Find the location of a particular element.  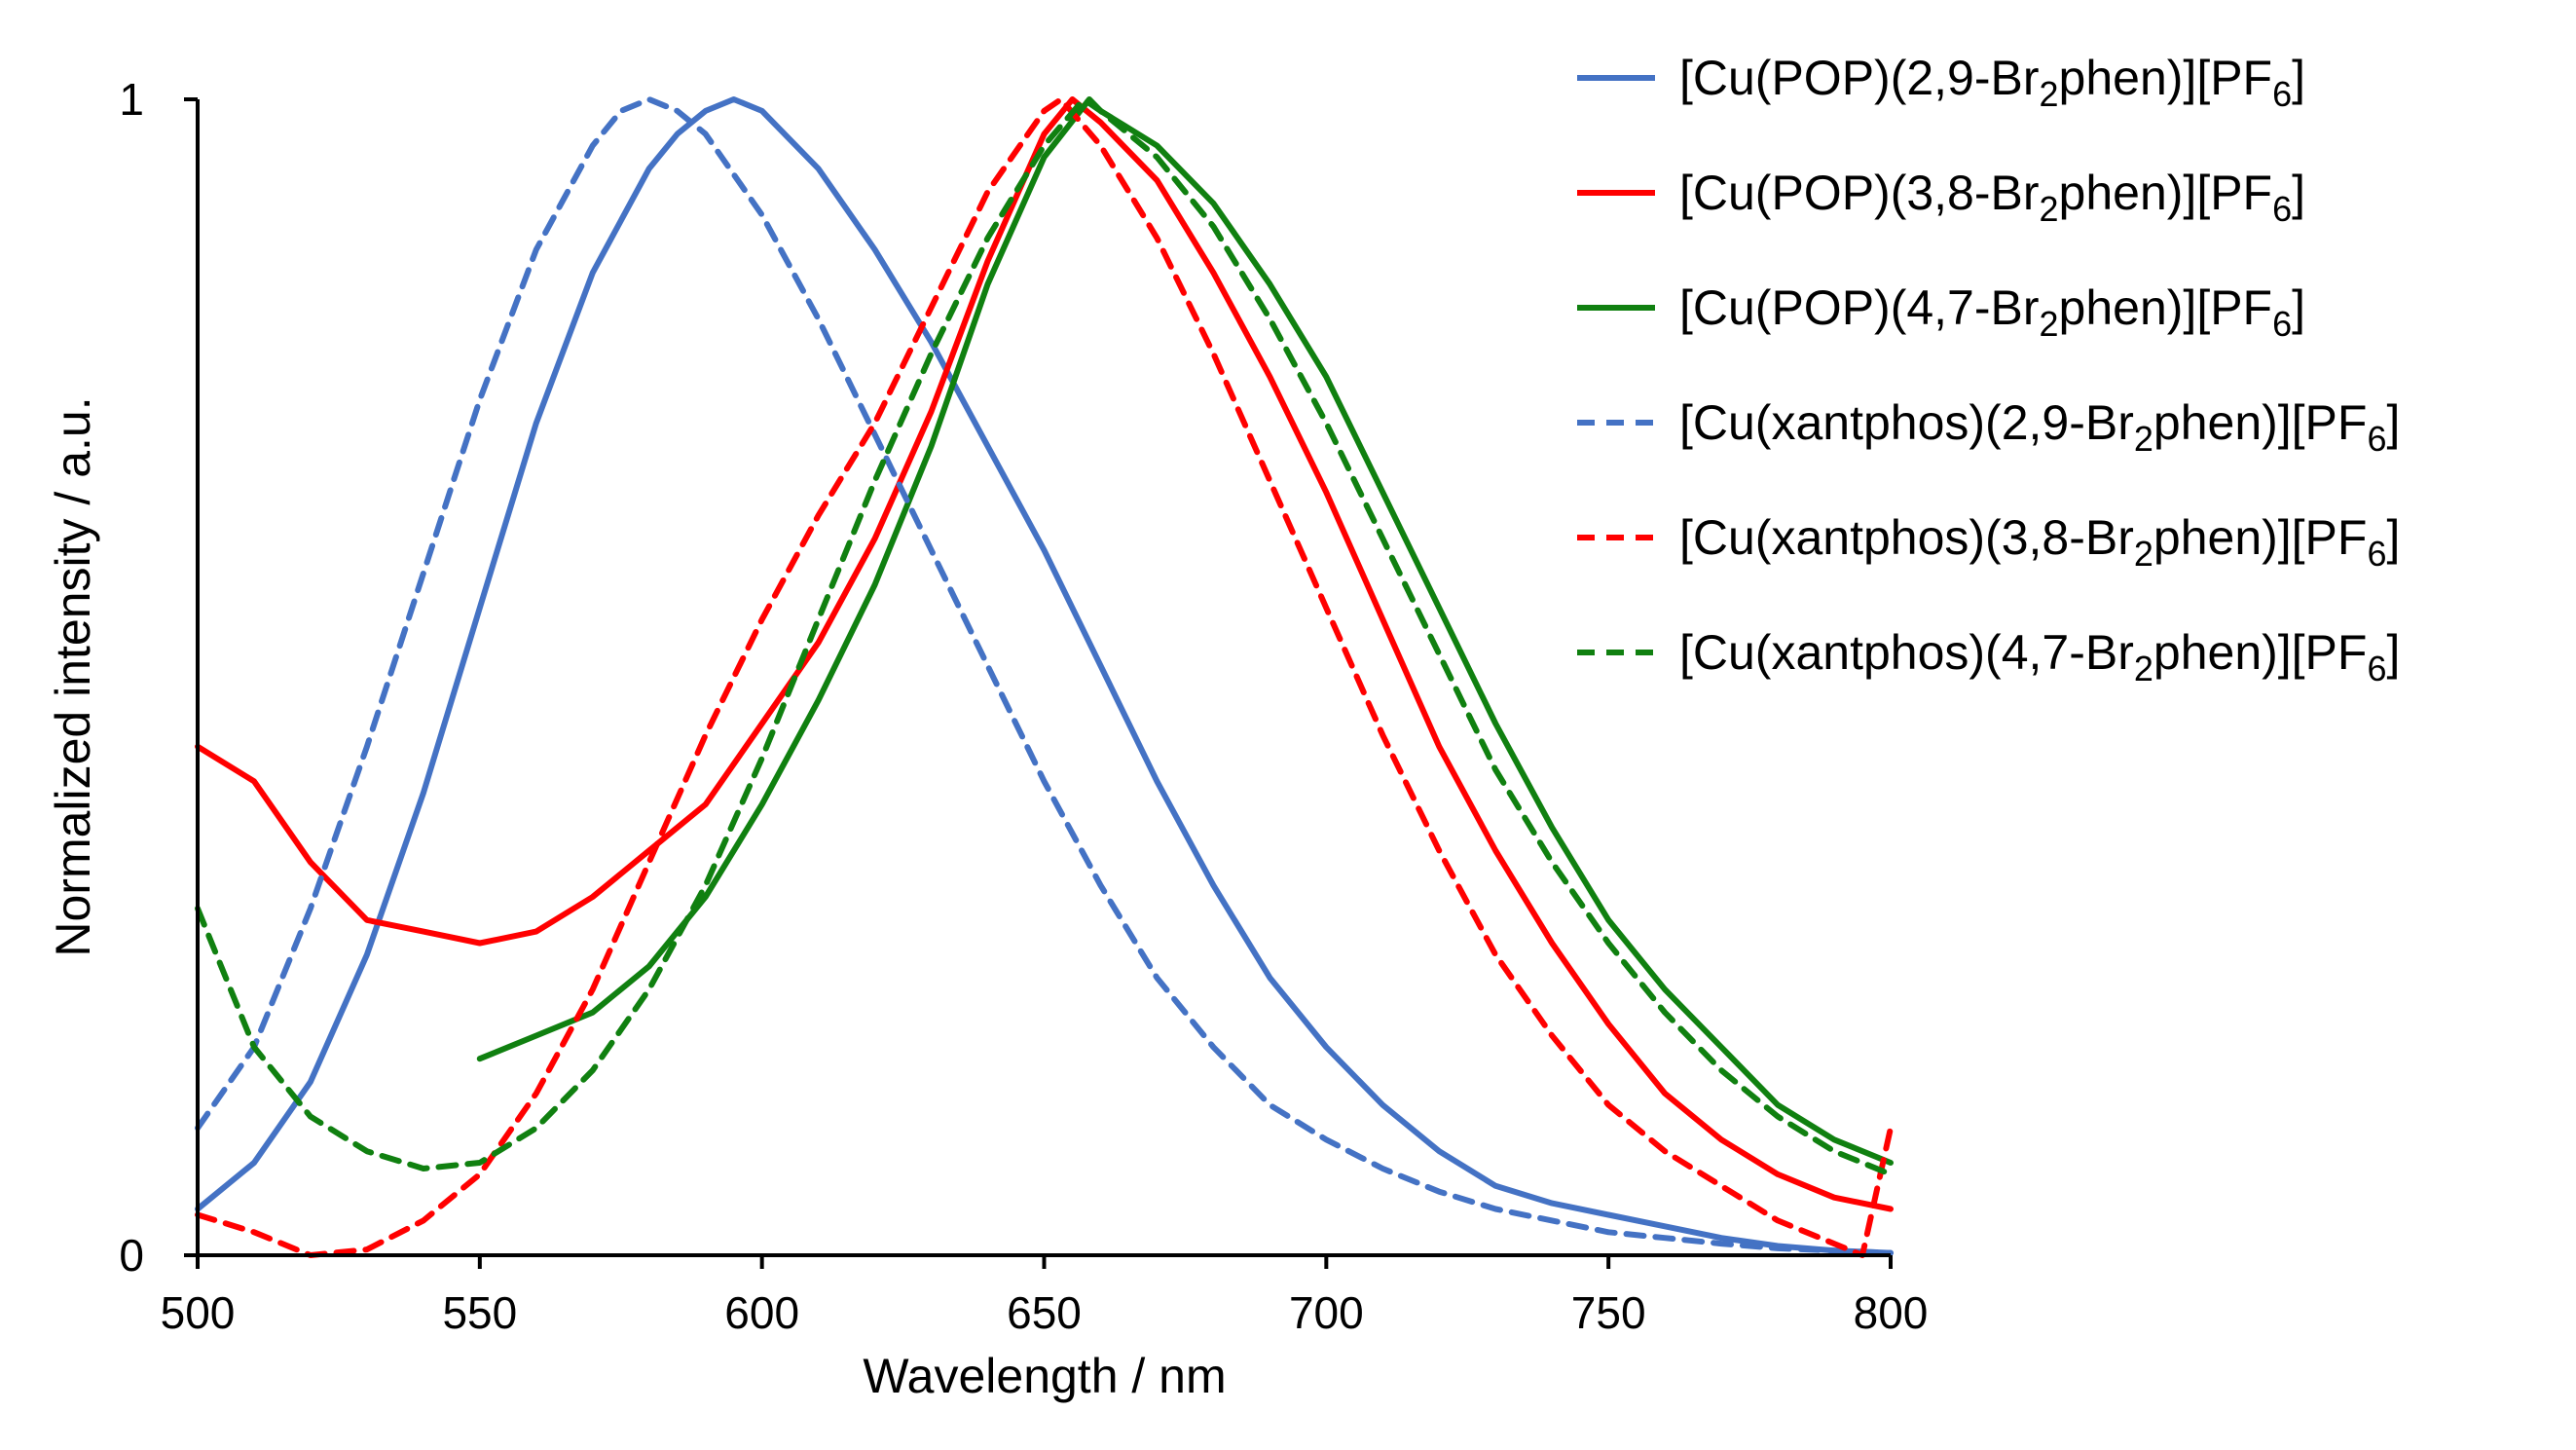

x-axis-label: Wavelength / nm is located at coordinates (1044, 1376).